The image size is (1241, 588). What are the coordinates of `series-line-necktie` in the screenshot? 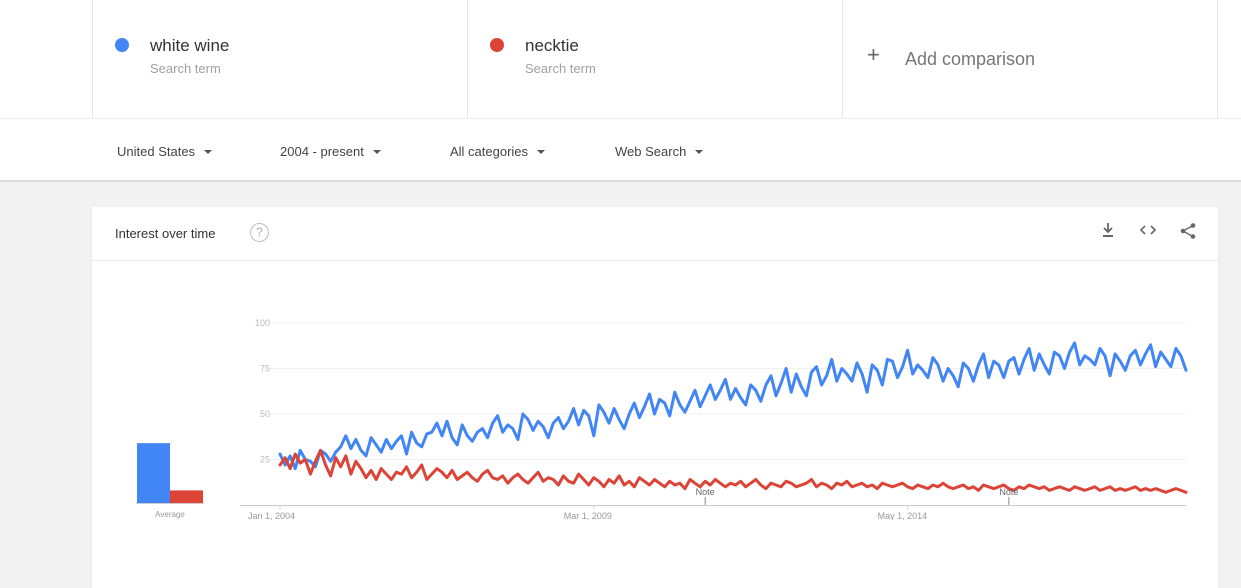 It's located at (733, 471).